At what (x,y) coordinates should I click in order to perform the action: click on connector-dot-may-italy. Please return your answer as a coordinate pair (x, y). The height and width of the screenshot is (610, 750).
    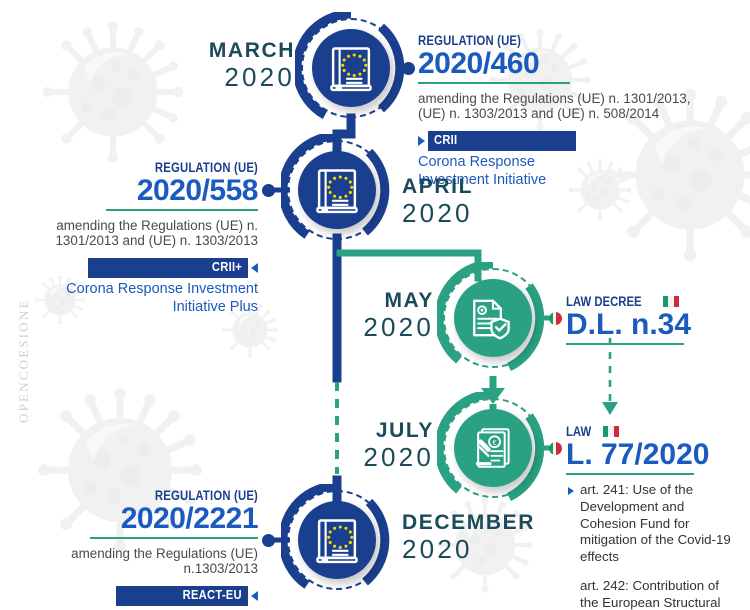
    Looking at the image, I should click on (555, 318).